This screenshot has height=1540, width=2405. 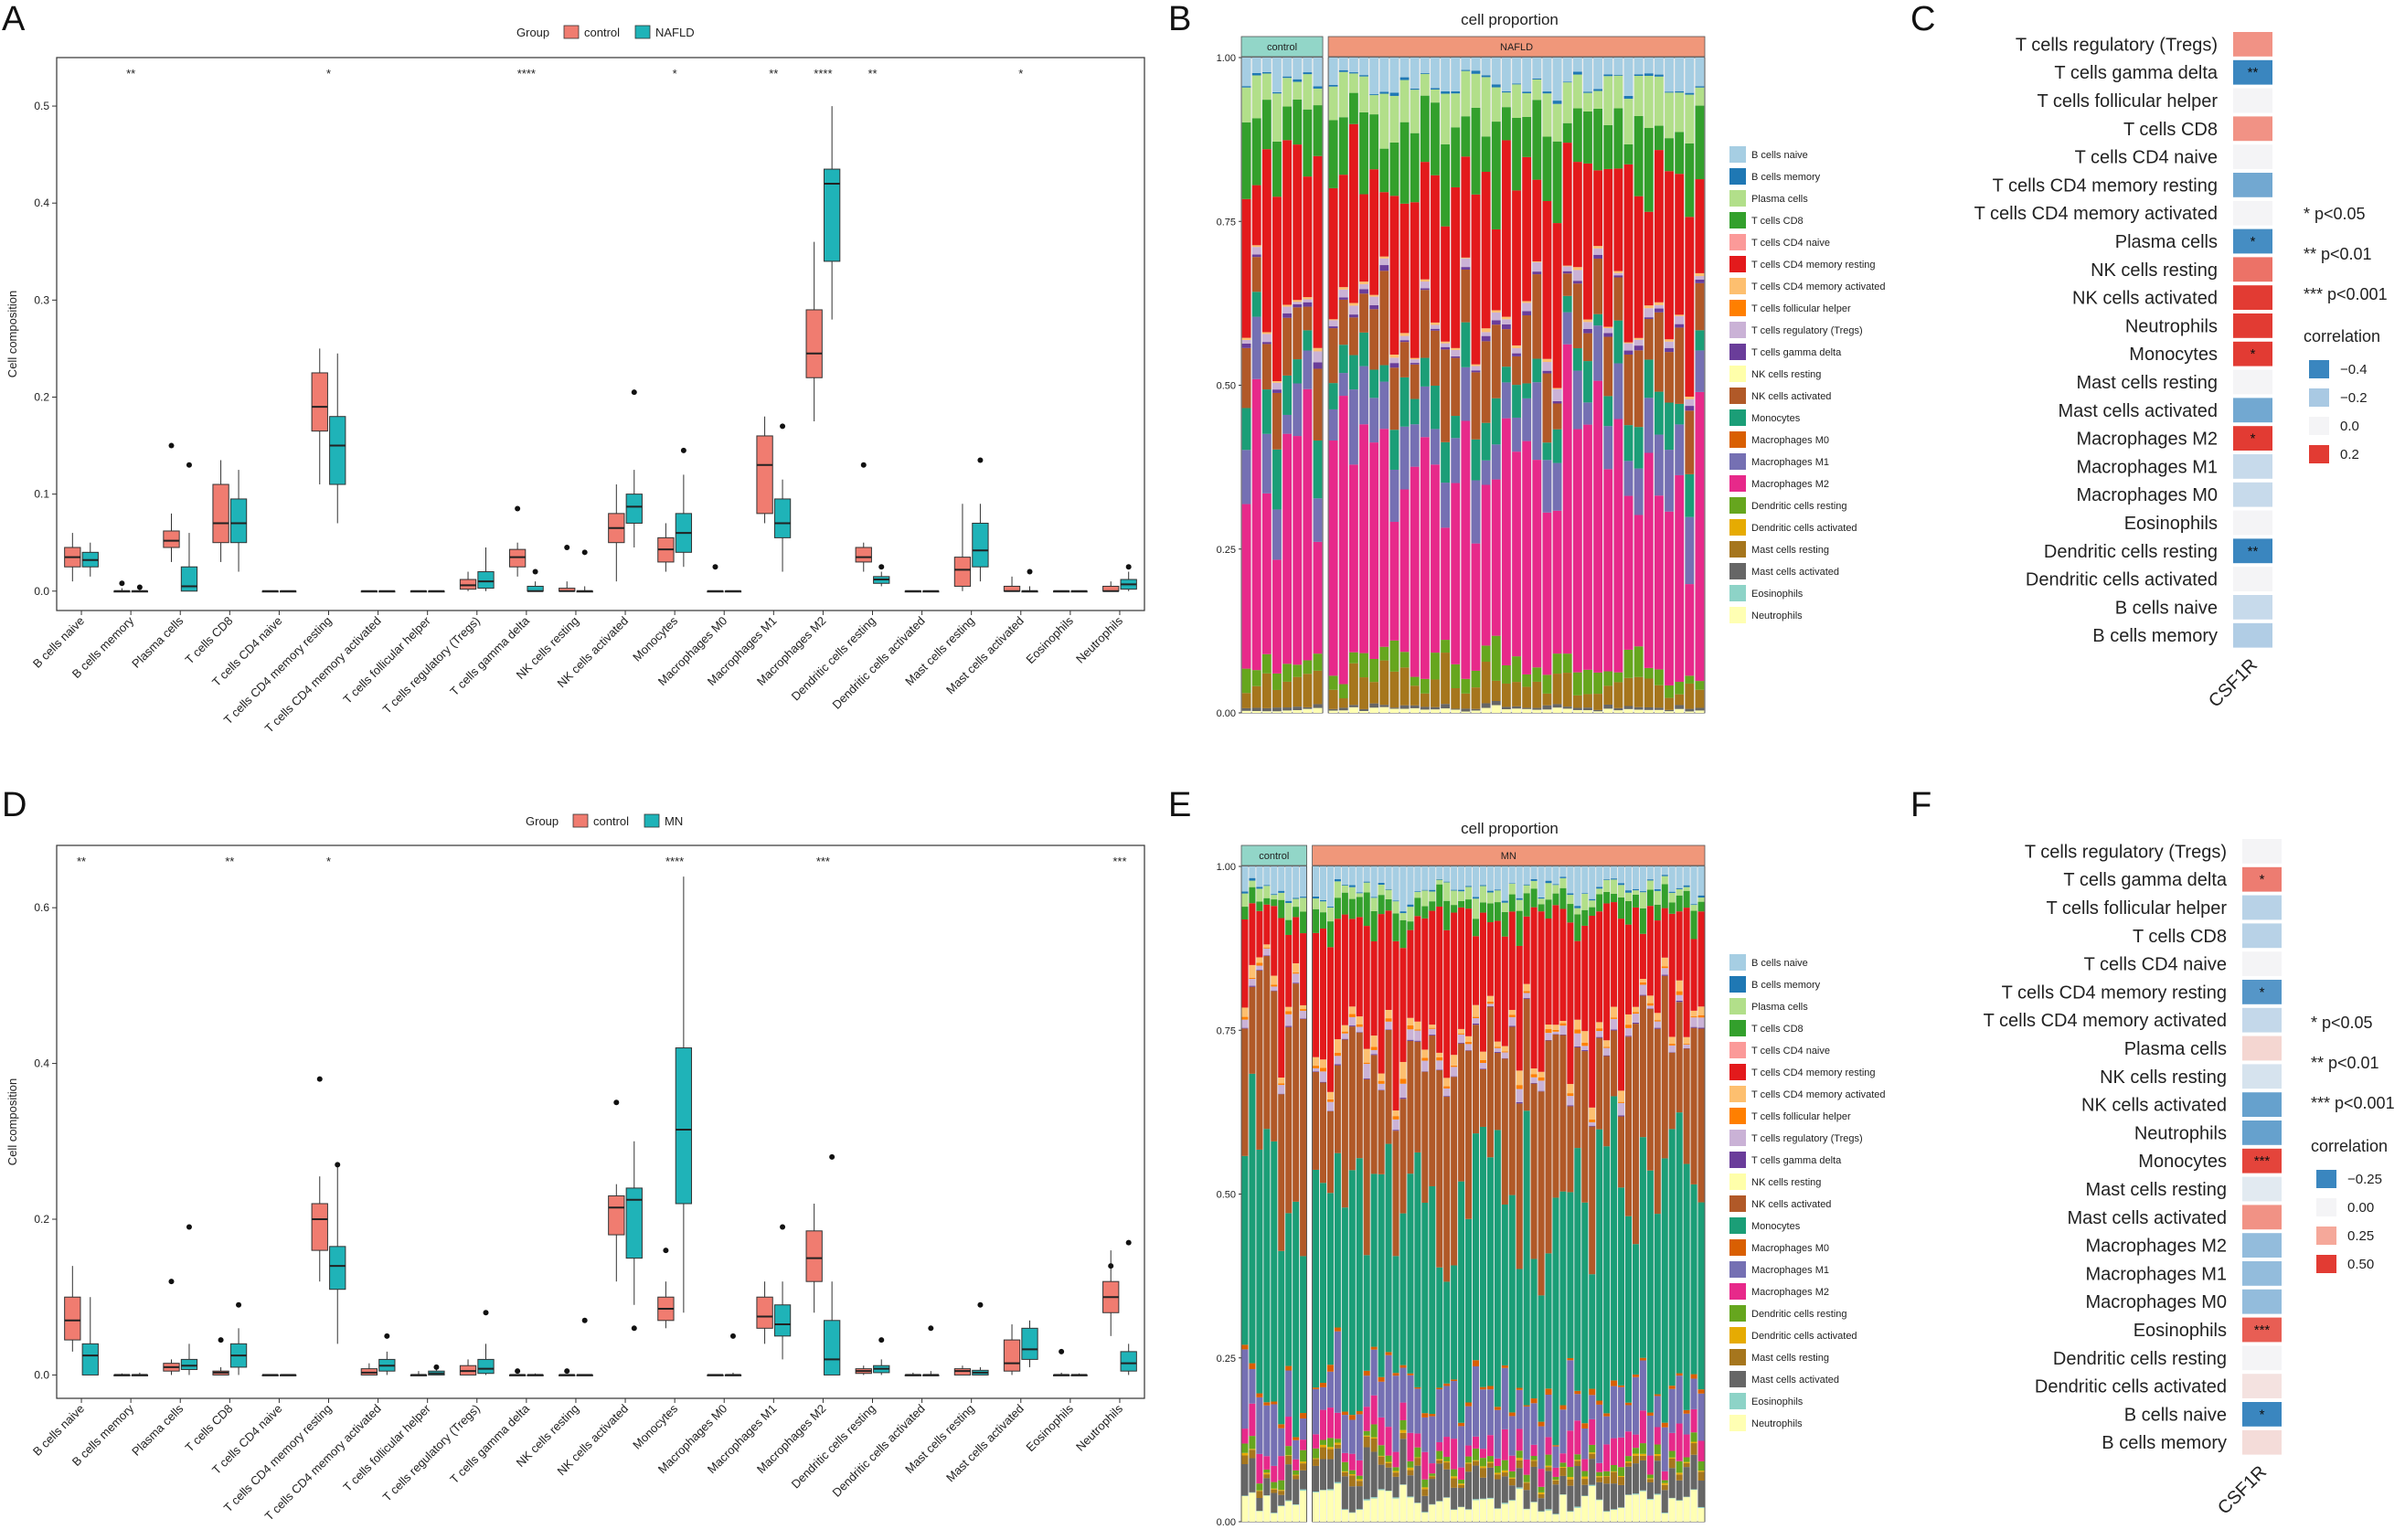 What do you see at coordinates (2262, 992) in the screenshot?
I see `heatmap-star: *` at bounding box center [2262, 992].